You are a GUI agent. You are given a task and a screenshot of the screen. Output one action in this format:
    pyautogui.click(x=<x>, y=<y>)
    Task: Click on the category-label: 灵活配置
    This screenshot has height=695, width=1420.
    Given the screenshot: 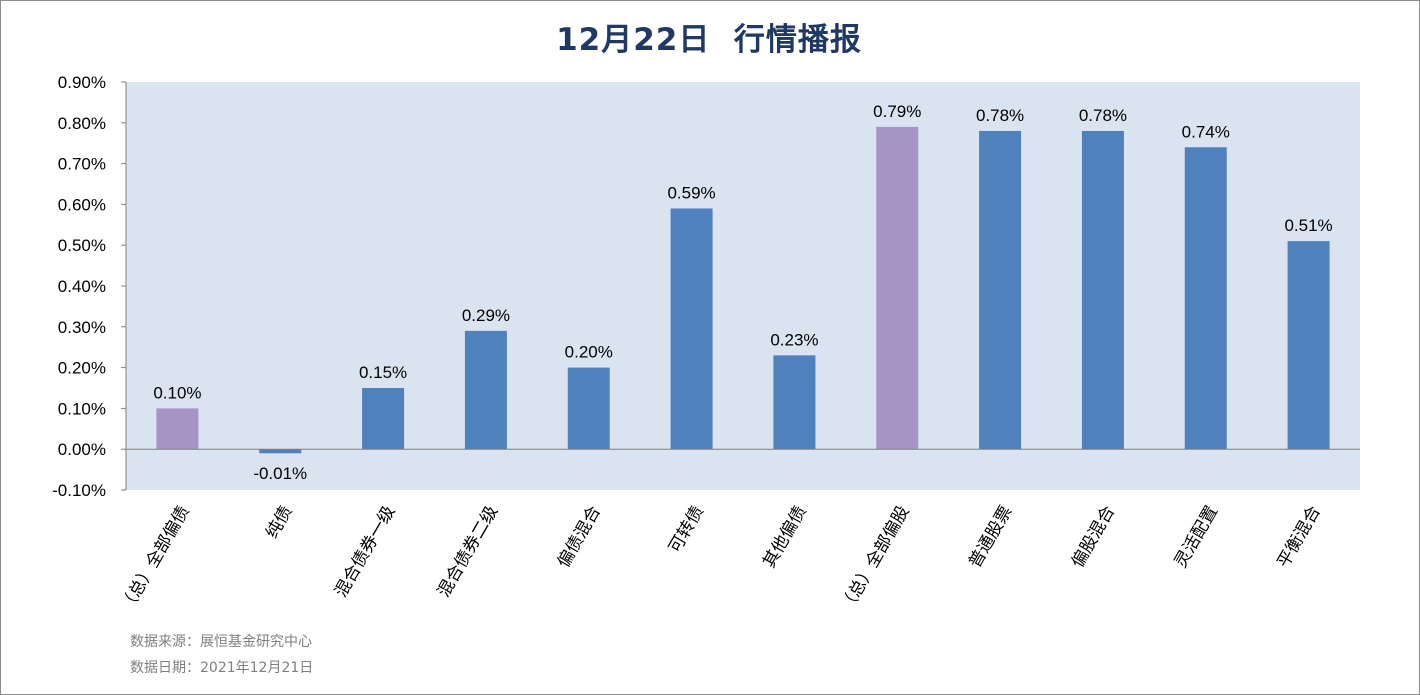 What is the action you would take?
    pyautogui.click(x=1196, y=537)
    